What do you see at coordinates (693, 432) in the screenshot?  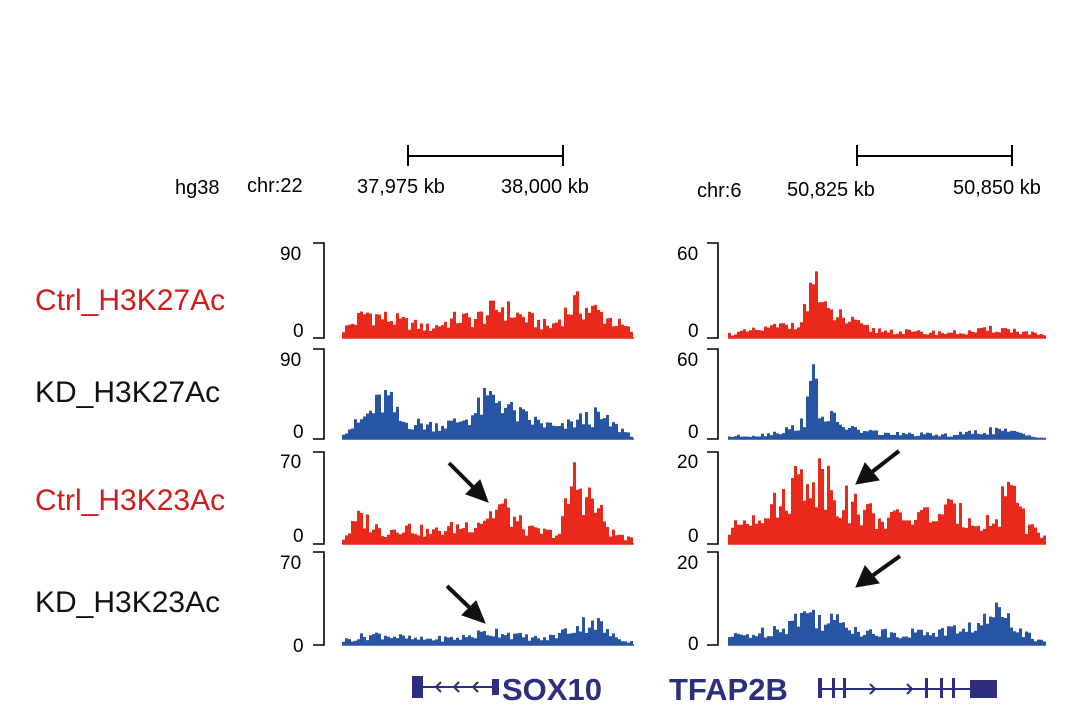 I see `ymin-right-track-2: 0` at bounding box center [693, 432].